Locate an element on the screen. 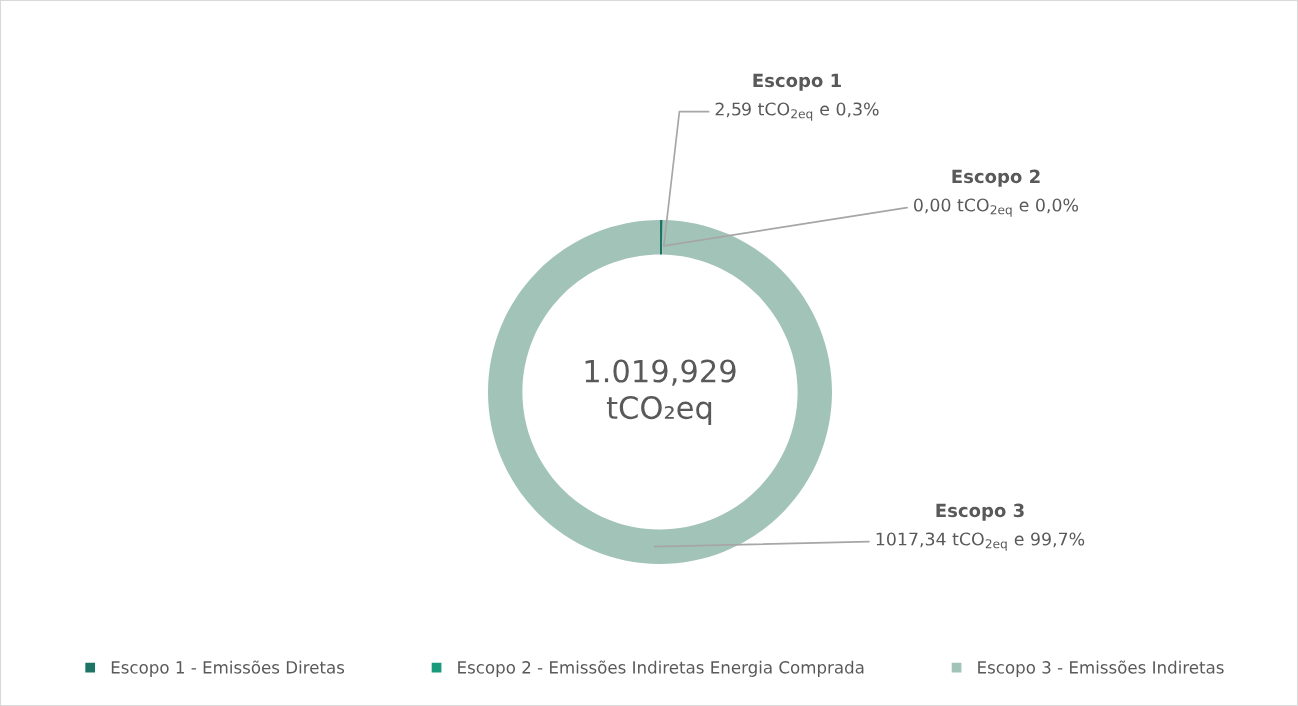 This screenshot has width=1298, height=706. data-label: Escopo 1 2,59 tCO$_{2eq}$ e 0,3% is located at coordinates (797, 97).